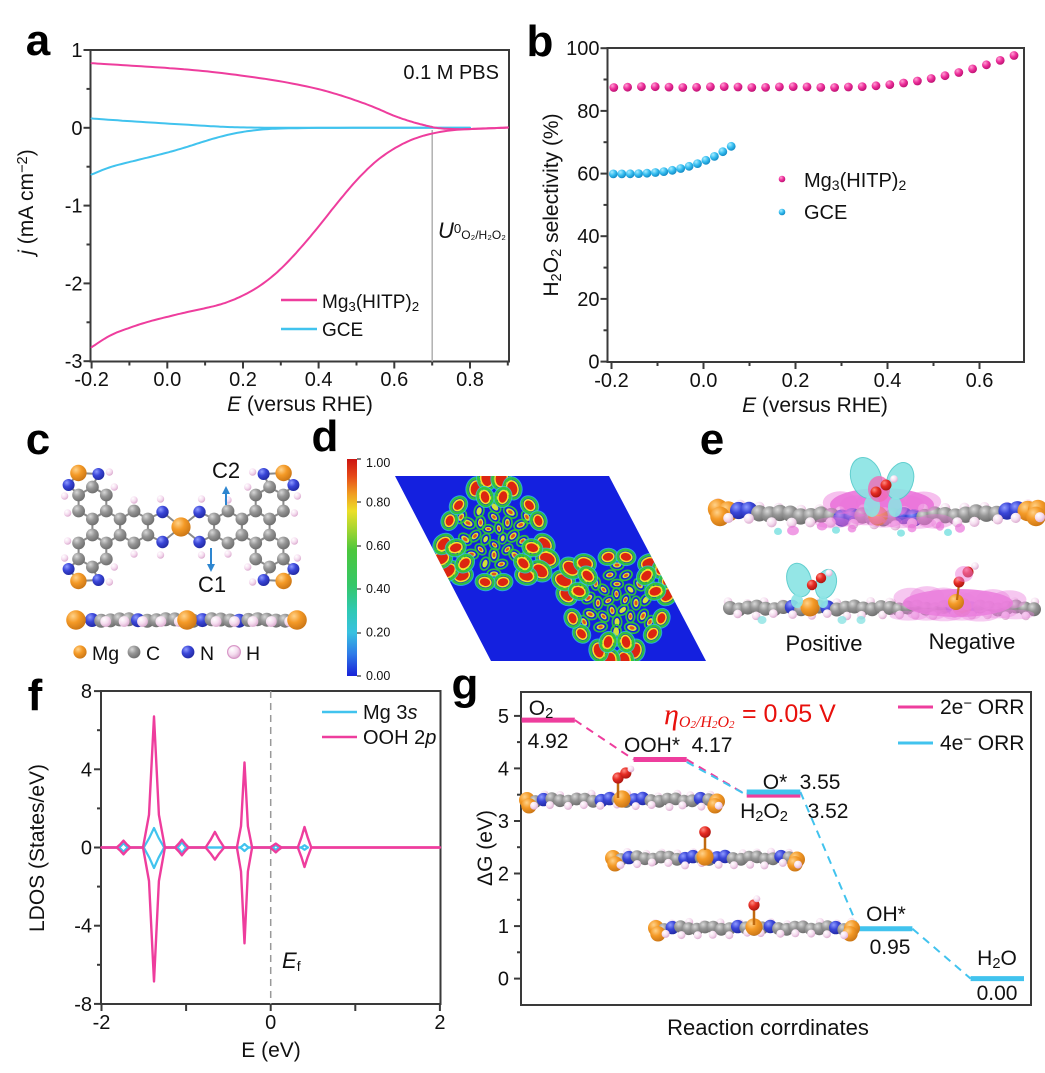 This screenshot has height=1073, width=1045. I want to click on svg-text: U0O₂/H₂O₂, so click(472, 230).